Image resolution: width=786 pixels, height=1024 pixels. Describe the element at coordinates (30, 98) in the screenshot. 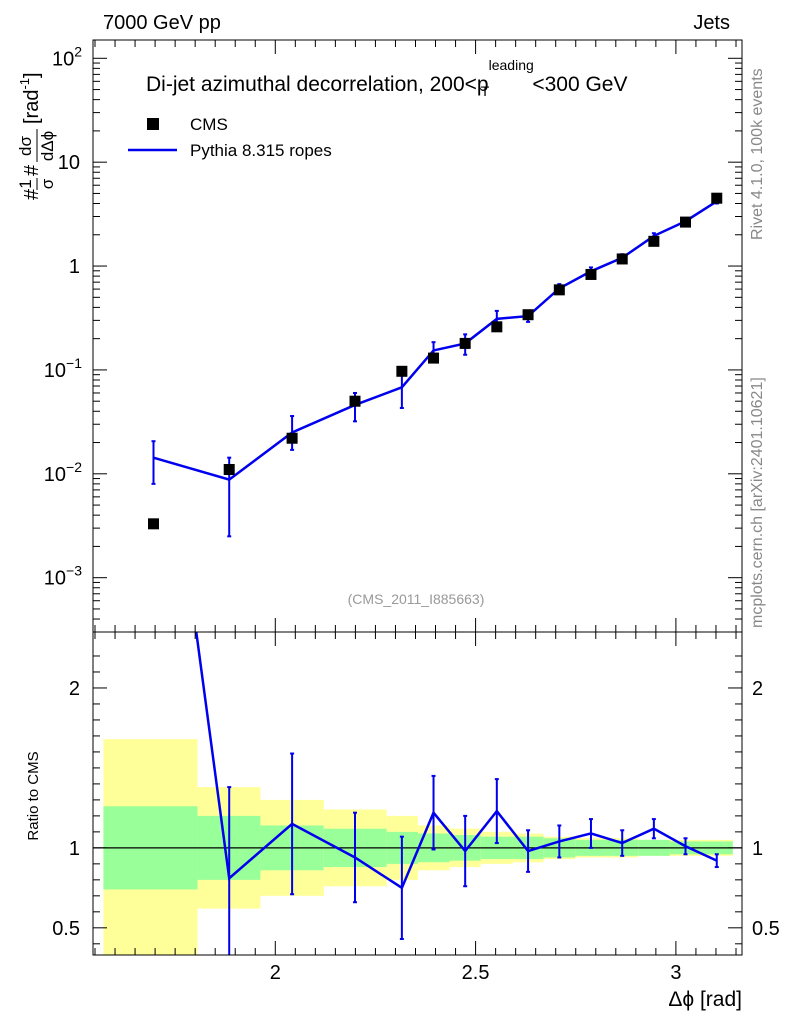

I see `svg-text: [rad-1]` at that location.